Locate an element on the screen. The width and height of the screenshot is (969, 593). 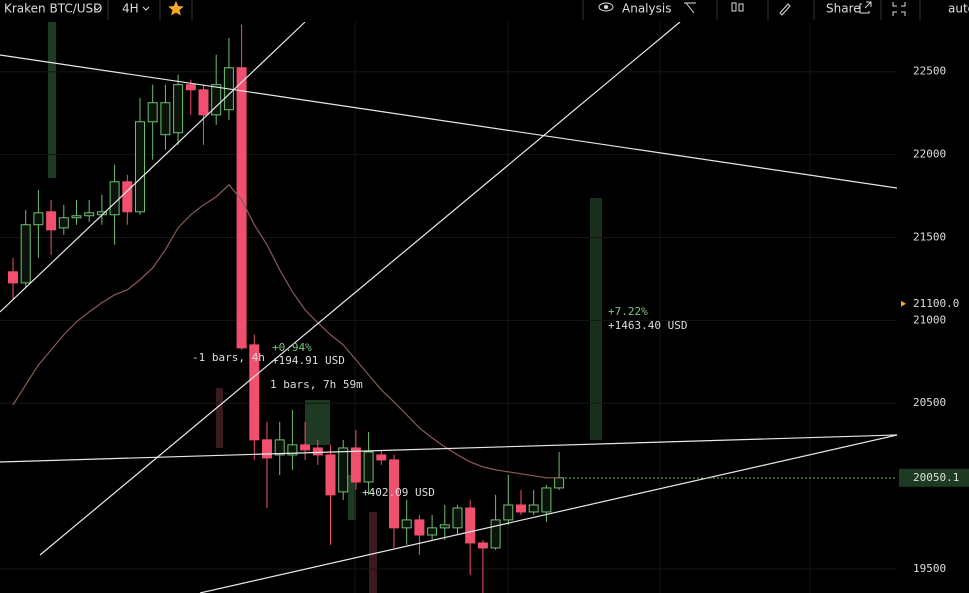
y-tick-label: 20500 is located at coordinates (929, 402).